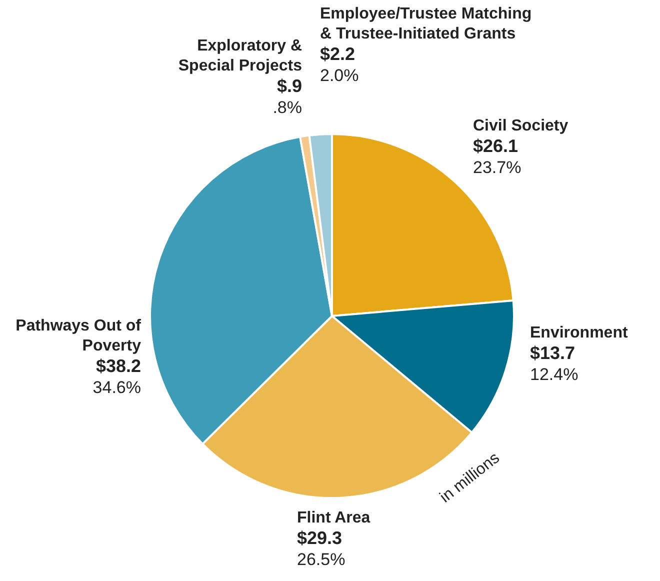 Image resolution: width=660 pixels, height=581 pixels. What do you see at coordinates (497, 157) in the screenshot?
I see `data-label: $26.1 23.7%` at bounding box center [497, 157].